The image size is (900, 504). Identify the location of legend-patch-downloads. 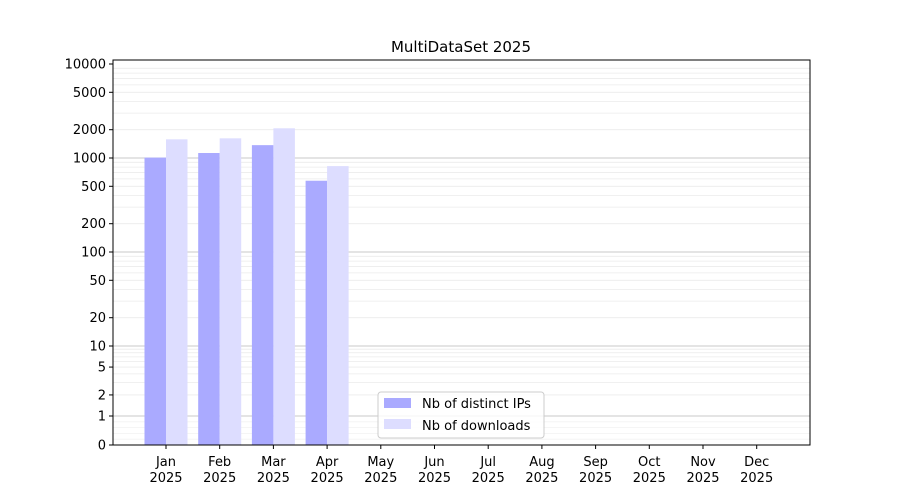
(397, 424).